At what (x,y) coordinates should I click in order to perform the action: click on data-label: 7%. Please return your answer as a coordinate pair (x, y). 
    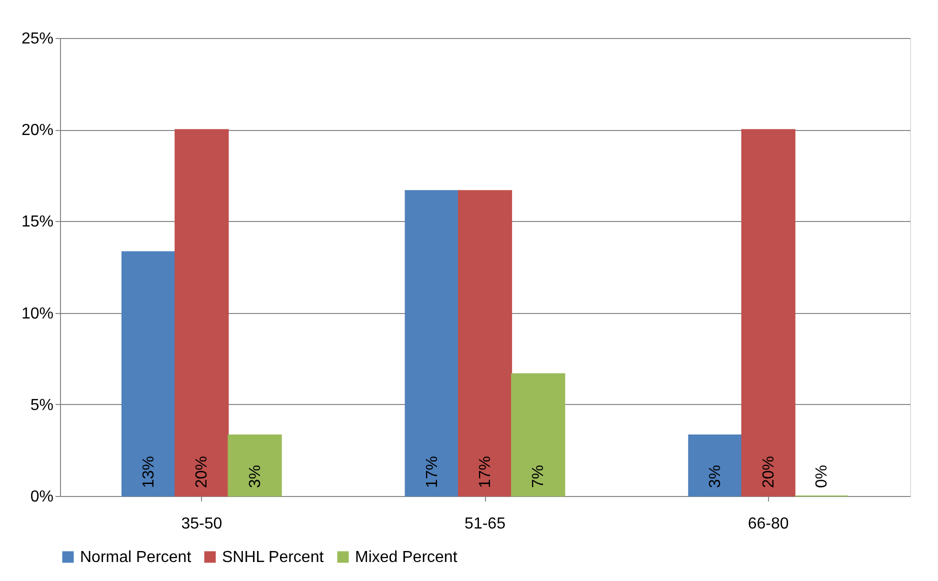
    Looking at the image, I should click on (539, 476).